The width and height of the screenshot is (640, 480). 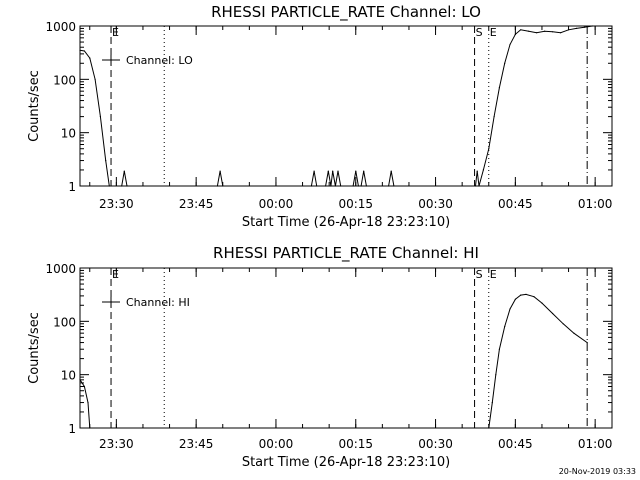 I want to click on legend-label: Channel: LO, so click(x=159, y=60).